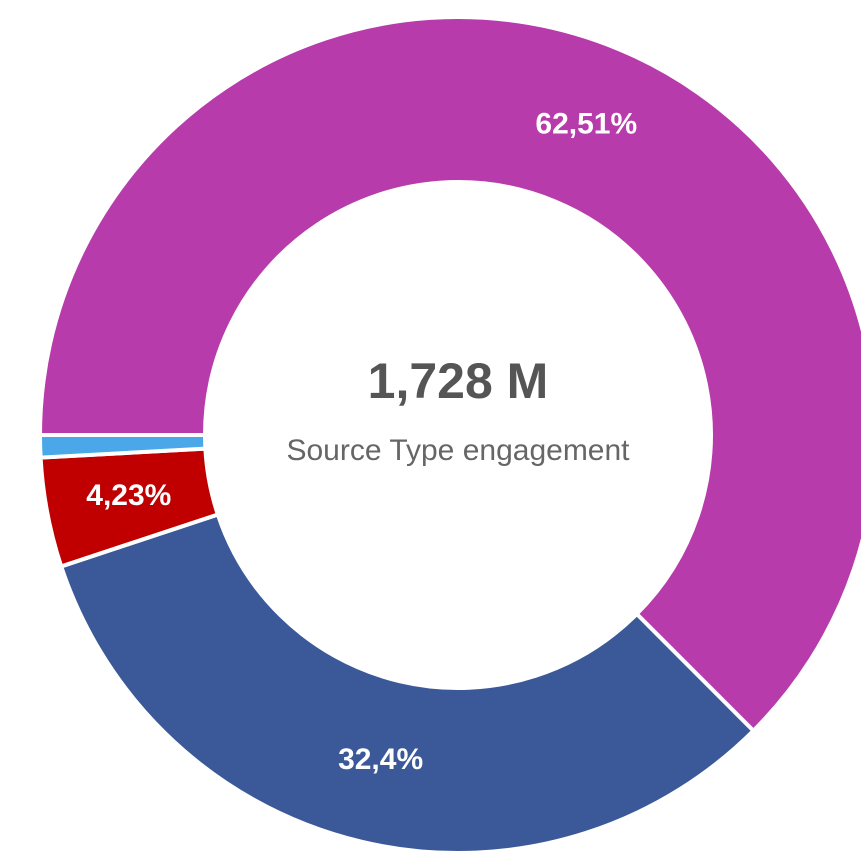 Image resolution: width=861 pixels, height=852 pixels. I want to click on center-value: 1,728 M, so click(458, 381).